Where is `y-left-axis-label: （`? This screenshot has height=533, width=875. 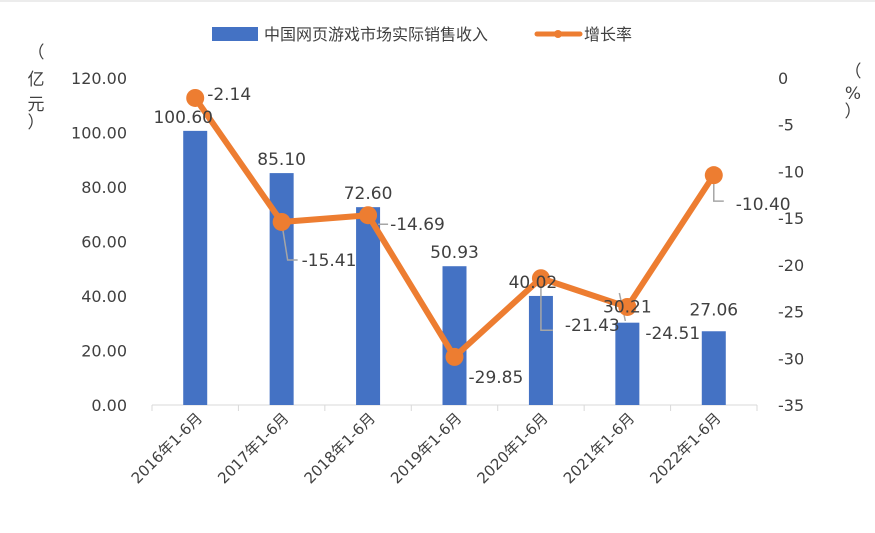 y-left-axis-label: （ is located at coordinates (36, 53).